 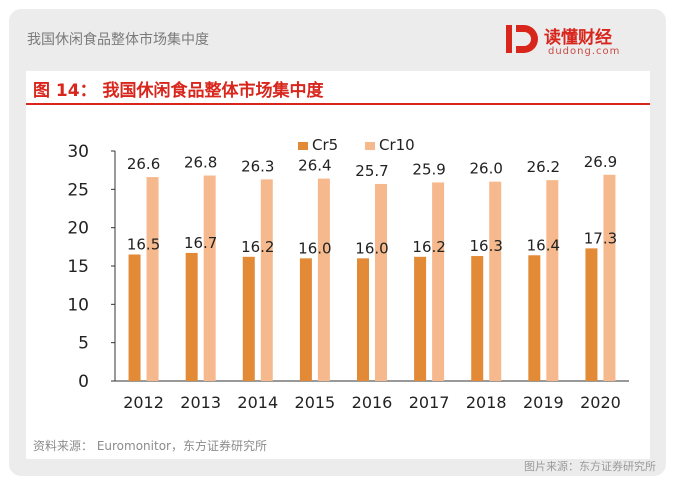 What do you see at coordinates (78, 267) in the screenshot?
I see `y-tick-label: 15` at bounding box center [78, 267].